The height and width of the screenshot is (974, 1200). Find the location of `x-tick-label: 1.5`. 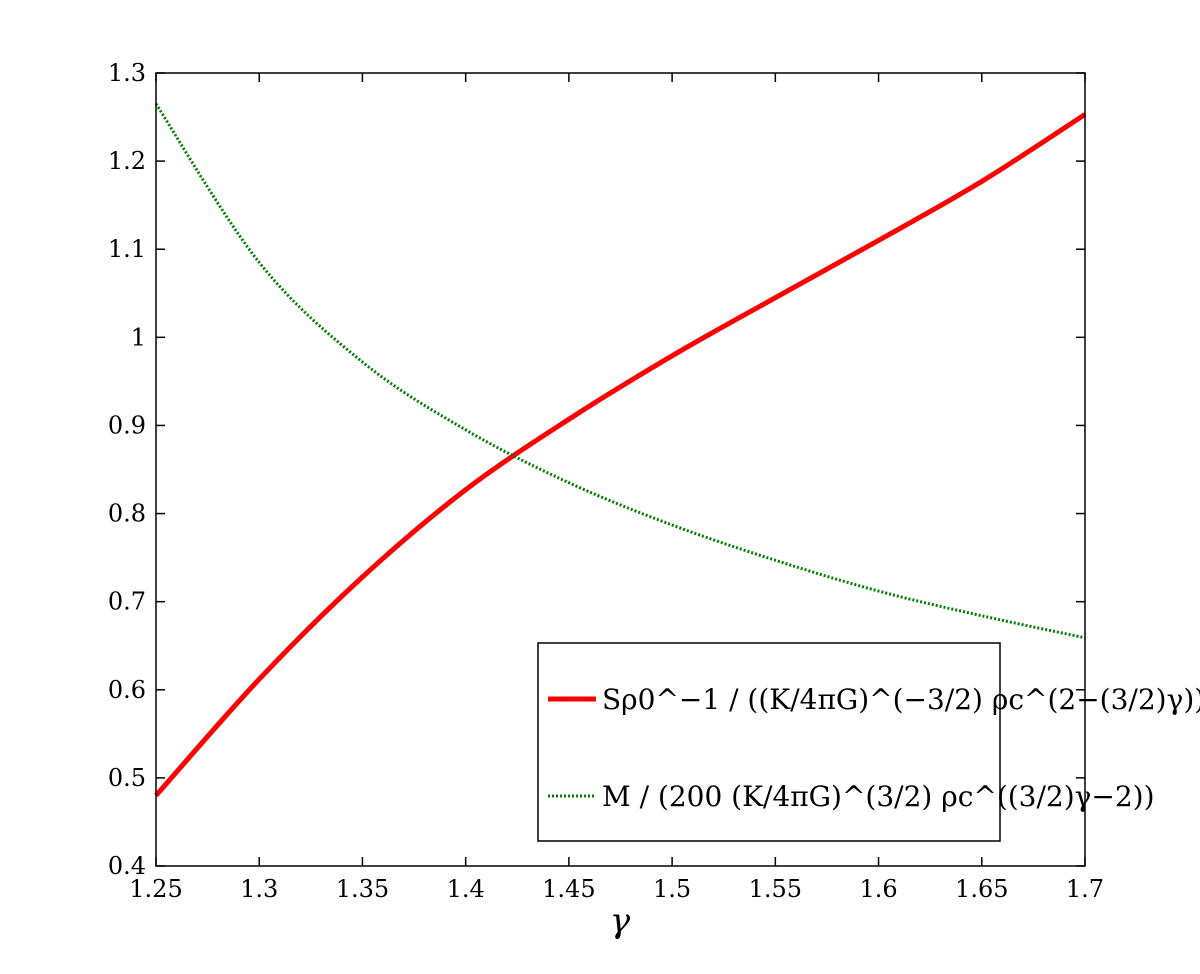

x-tick-label: 1.5 is located at coordinates (672, 889).